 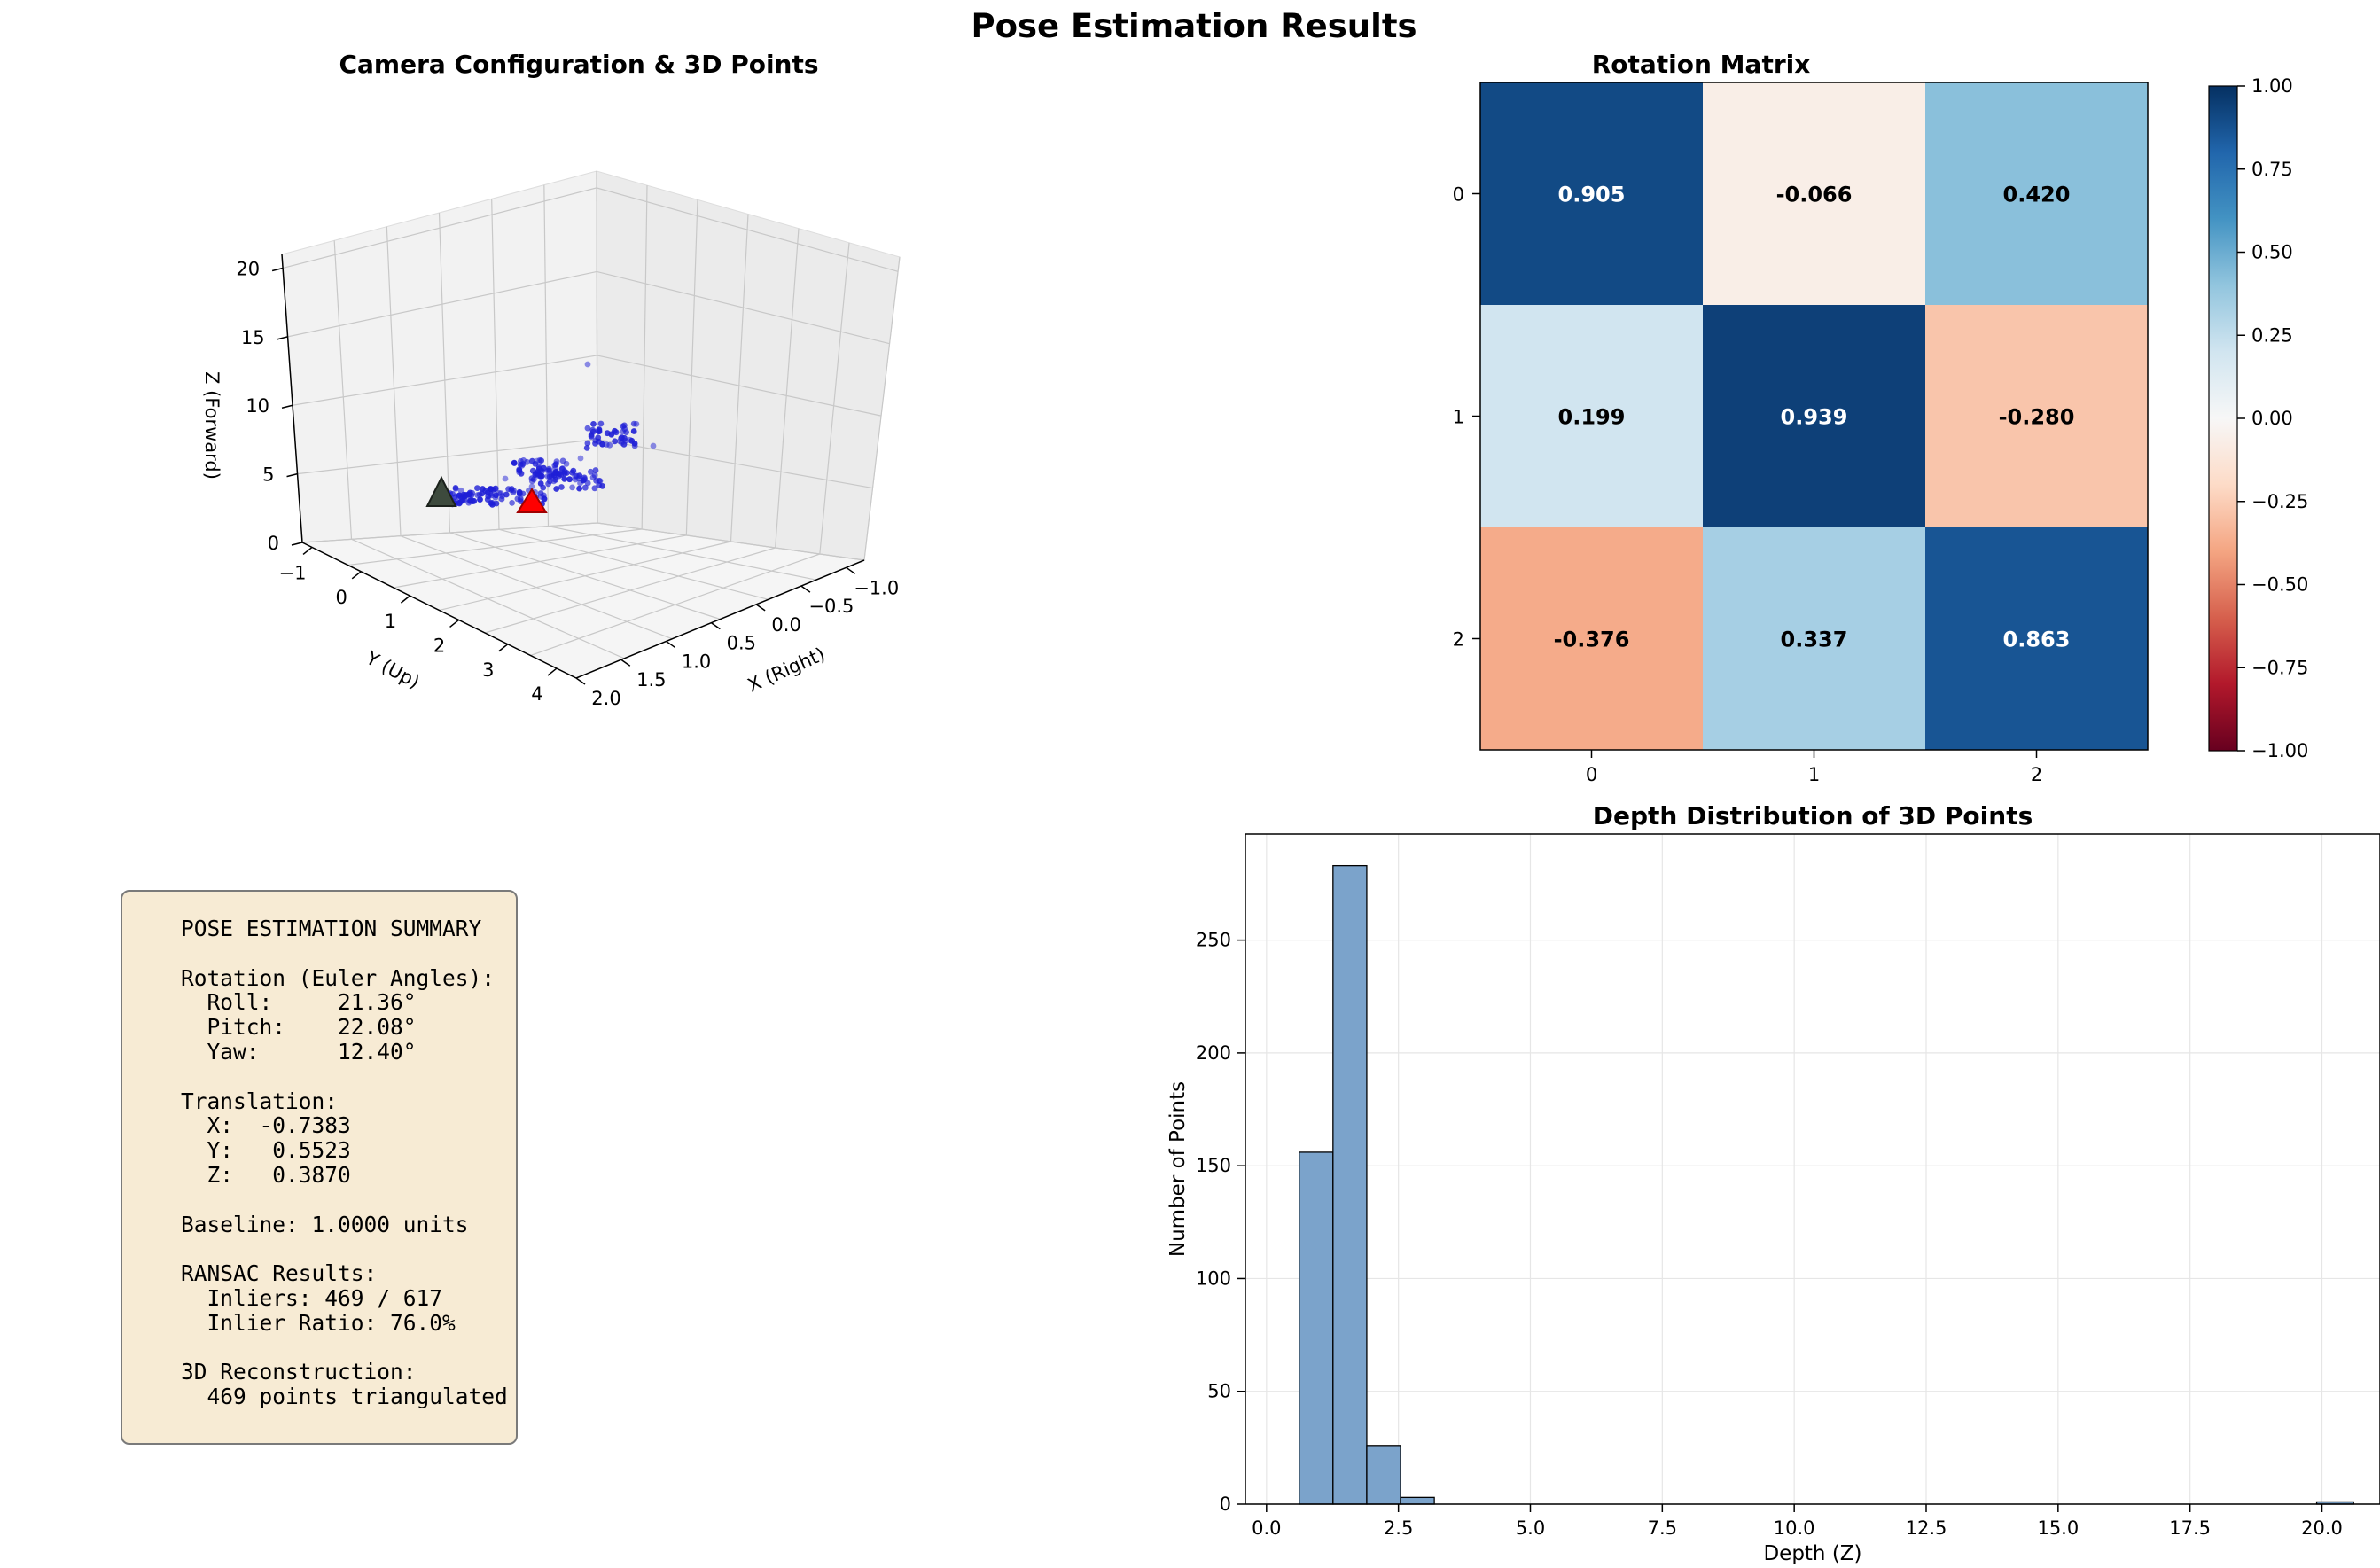 What do you see at coordinates (2272, 86) in the screenshot?
I see `colorbar-tick-label: 1.00` at bounding box center [2272, 86].